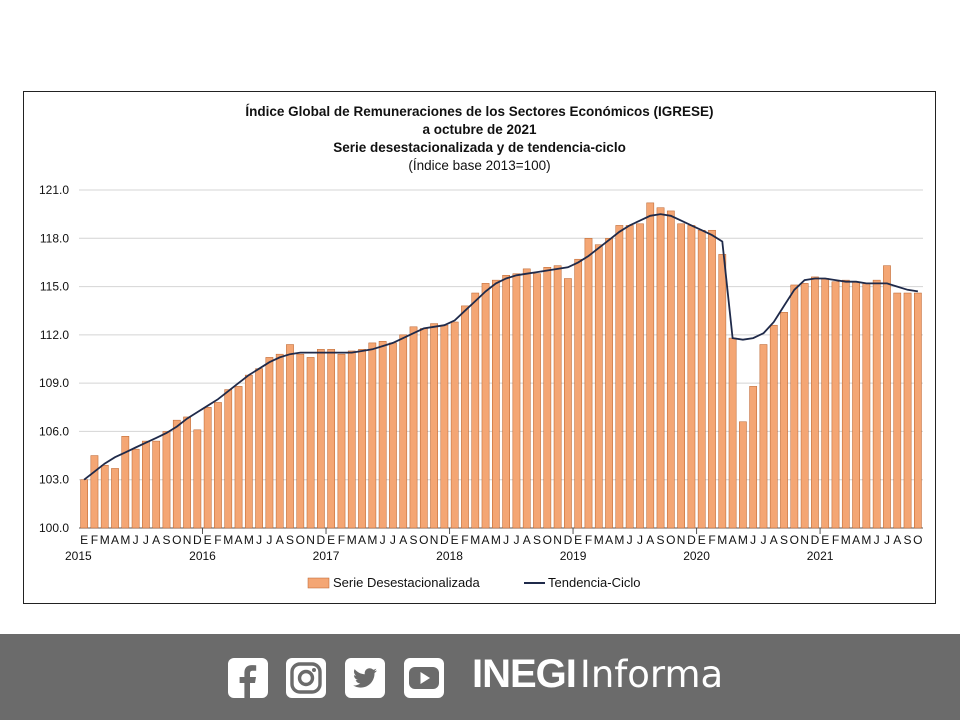 Image resolution: width=960 pixels, height=720 pixels. Describe the element at coordinates (54, 480) in the screenshot. I see `y-tick-label: 103.0` at that location.